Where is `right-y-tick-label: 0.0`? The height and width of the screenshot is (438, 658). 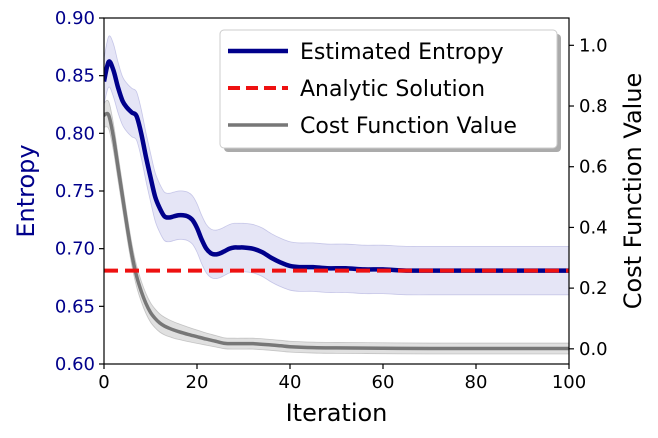 right-y-tick-label: 0.0 is located at coordinates (593, 349).